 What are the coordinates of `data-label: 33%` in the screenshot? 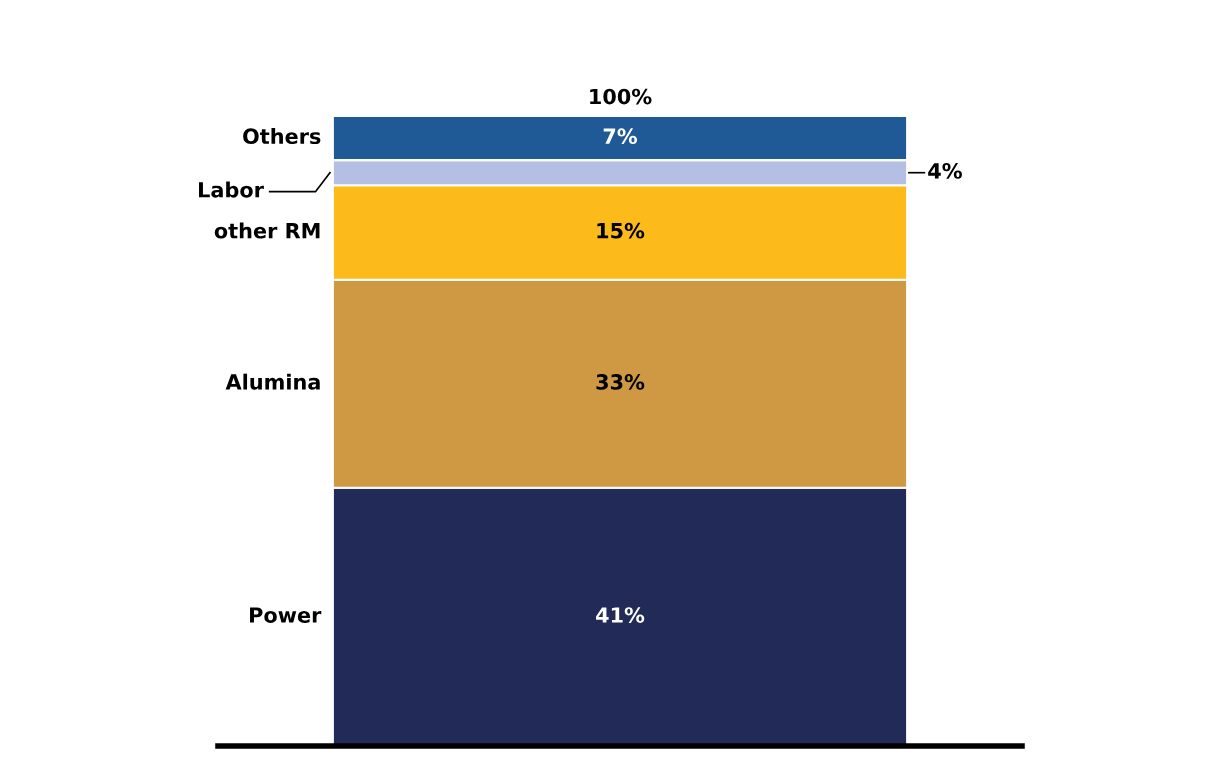 It's located at (620, 382).